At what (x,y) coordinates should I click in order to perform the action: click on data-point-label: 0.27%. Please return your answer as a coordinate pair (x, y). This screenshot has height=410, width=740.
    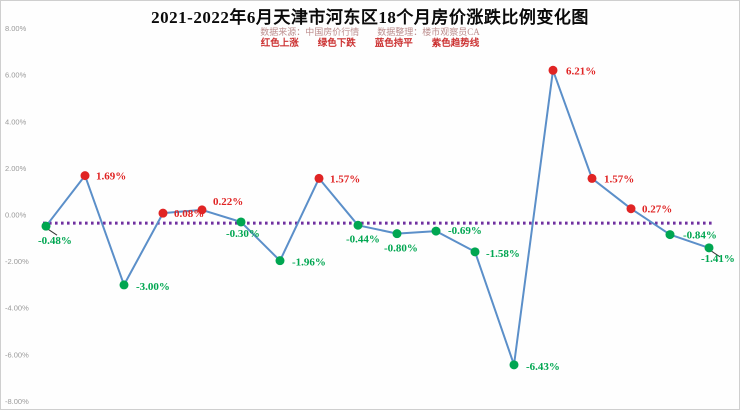
    Looking at the image, I should click on (657, 210).